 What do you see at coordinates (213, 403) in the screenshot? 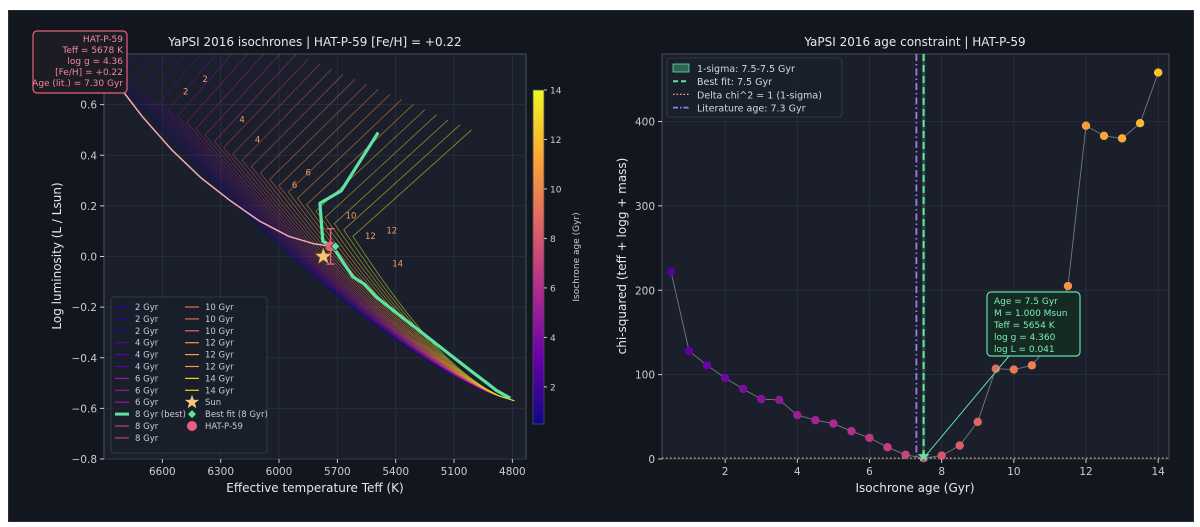
I see `legend-label: Sun` at bounding box center [213, 403].